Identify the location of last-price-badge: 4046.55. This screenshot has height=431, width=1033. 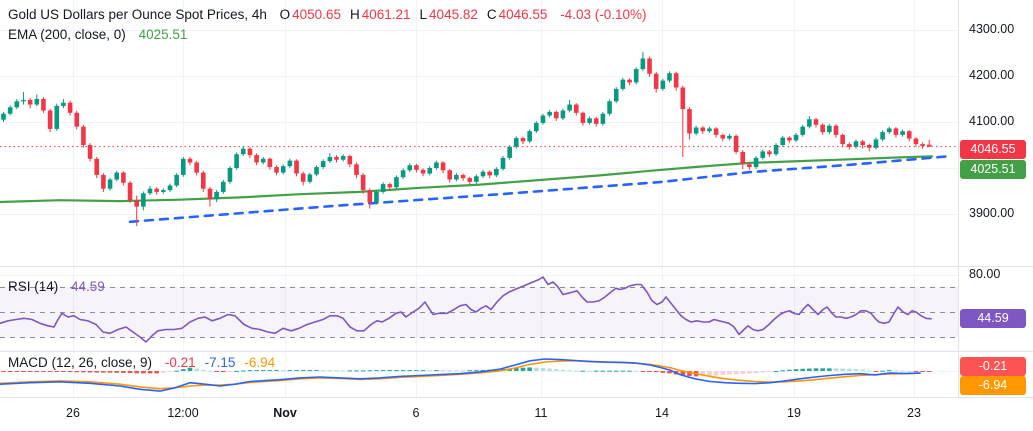
(993, 150).